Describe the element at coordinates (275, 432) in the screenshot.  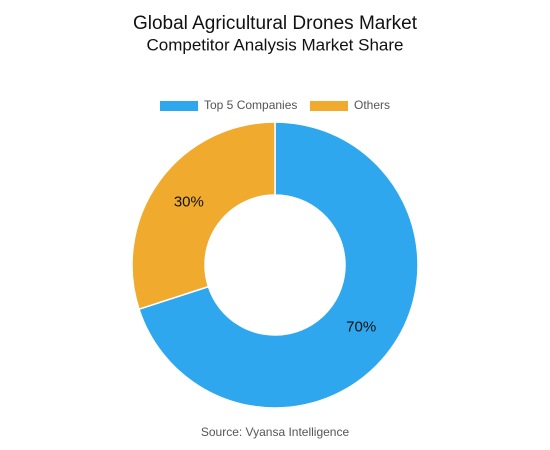
I see `source: Source: Vyansa Intelligence` at that location.